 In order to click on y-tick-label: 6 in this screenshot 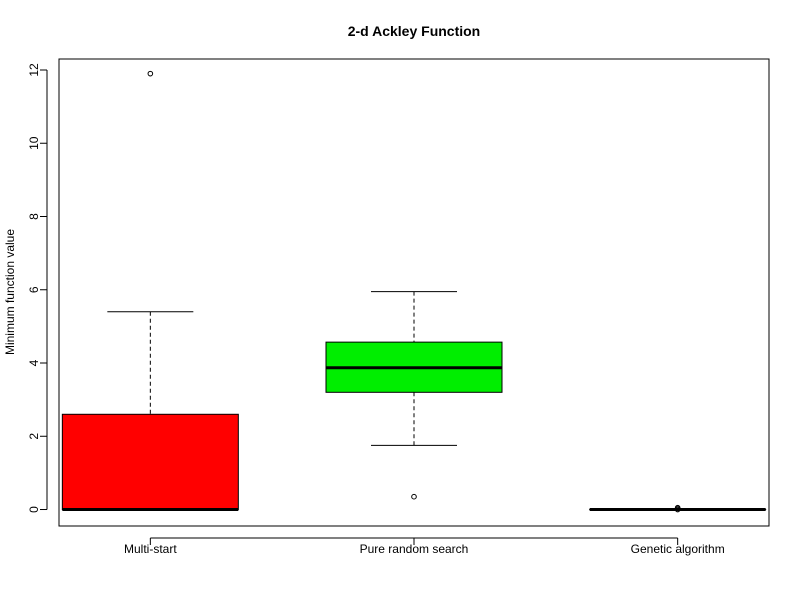, I will do `click(34, 289)`.